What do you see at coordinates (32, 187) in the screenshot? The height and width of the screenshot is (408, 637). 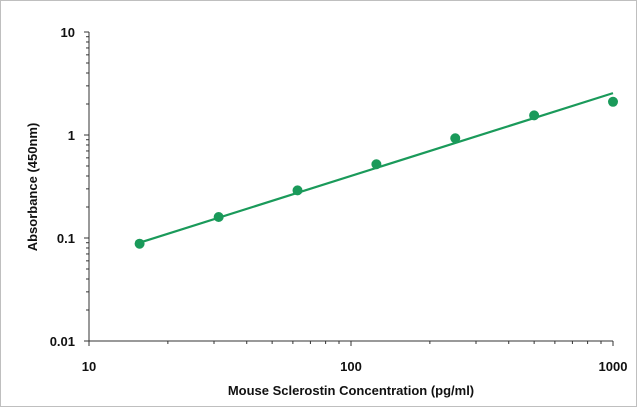 I see `y-axis-title: Absorbance (450nm)` at bounding box center [32, 187].